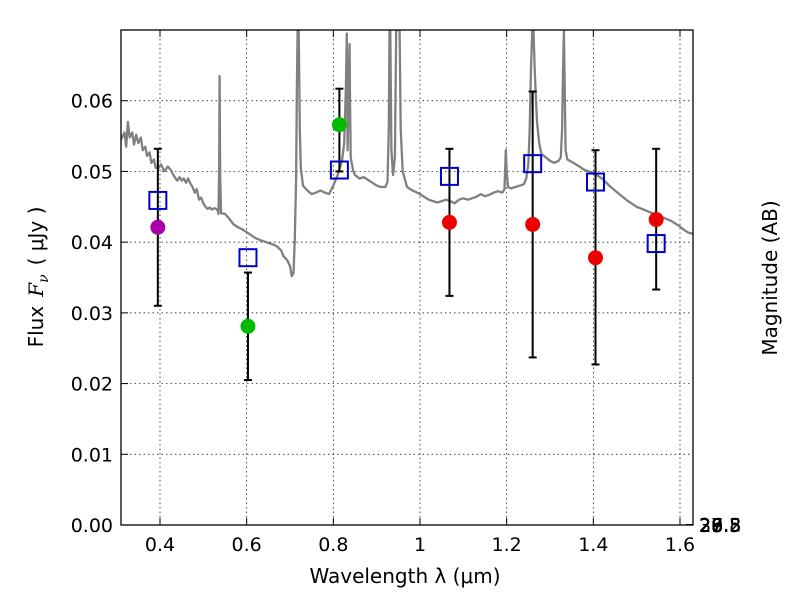 This screenshot has width=800, height=600. I want to click on x-axis-label: Wavelength λ (μm), so click(404, 576).